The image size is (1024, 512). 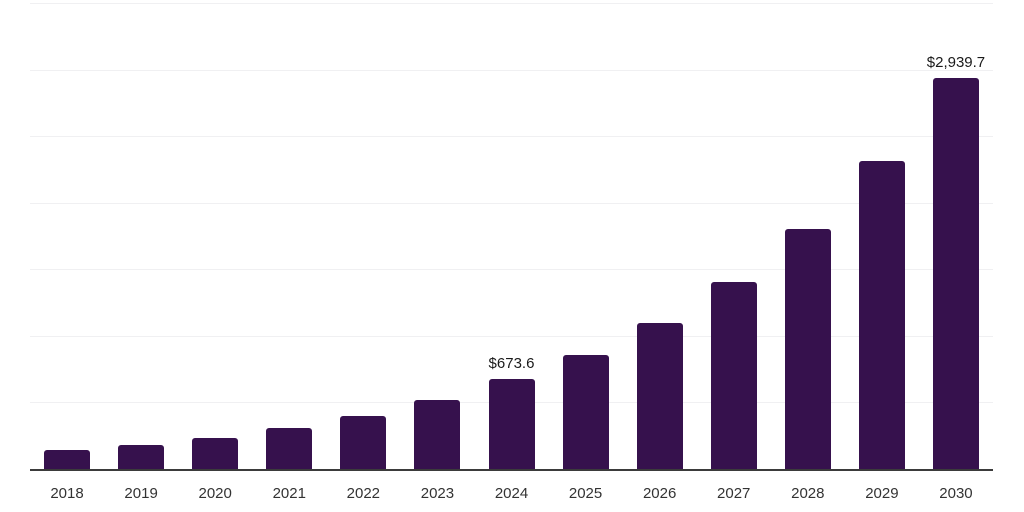 I want to click on x-tick-2023: 2023, so click(x=437, y=493).